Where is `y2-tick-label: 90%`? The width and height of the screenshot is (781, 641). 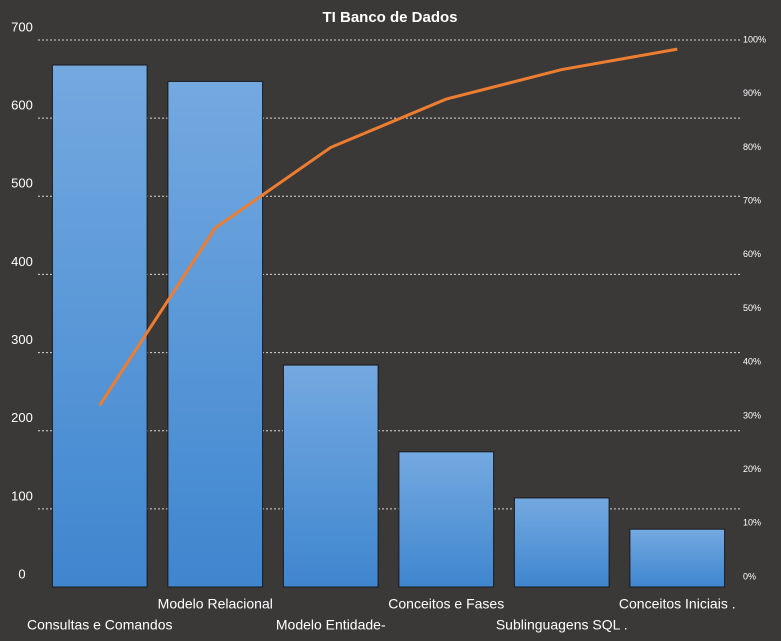
y2-tick-label: 90% is located at coordinates (752, 93).